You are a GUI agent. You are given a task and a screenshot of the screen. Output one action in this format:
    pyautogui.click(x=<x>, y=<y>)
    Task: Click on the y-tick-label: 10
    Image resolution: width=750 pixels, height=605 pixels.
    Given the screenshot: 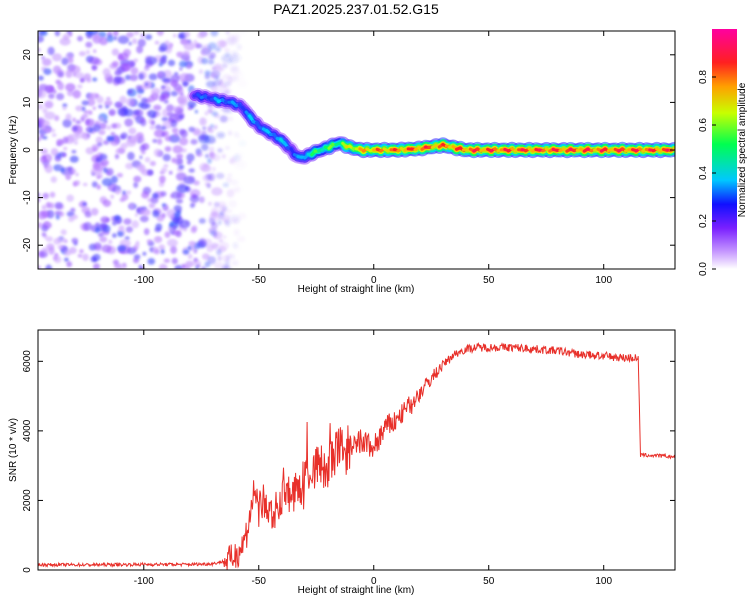 What is the action you would take?
    pyautogui.click(x=27, y=102)
    